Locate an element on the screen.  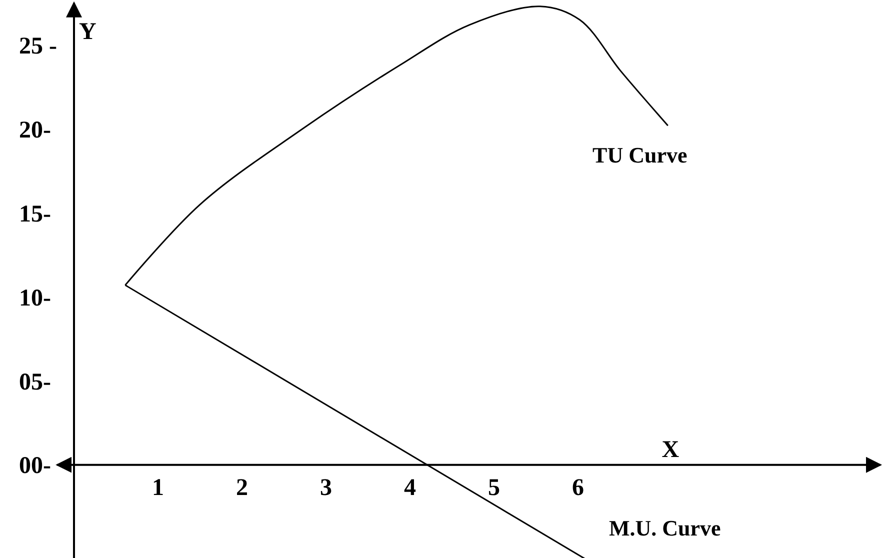
x-tick-label: 6 is located at coordinates (578, 487).